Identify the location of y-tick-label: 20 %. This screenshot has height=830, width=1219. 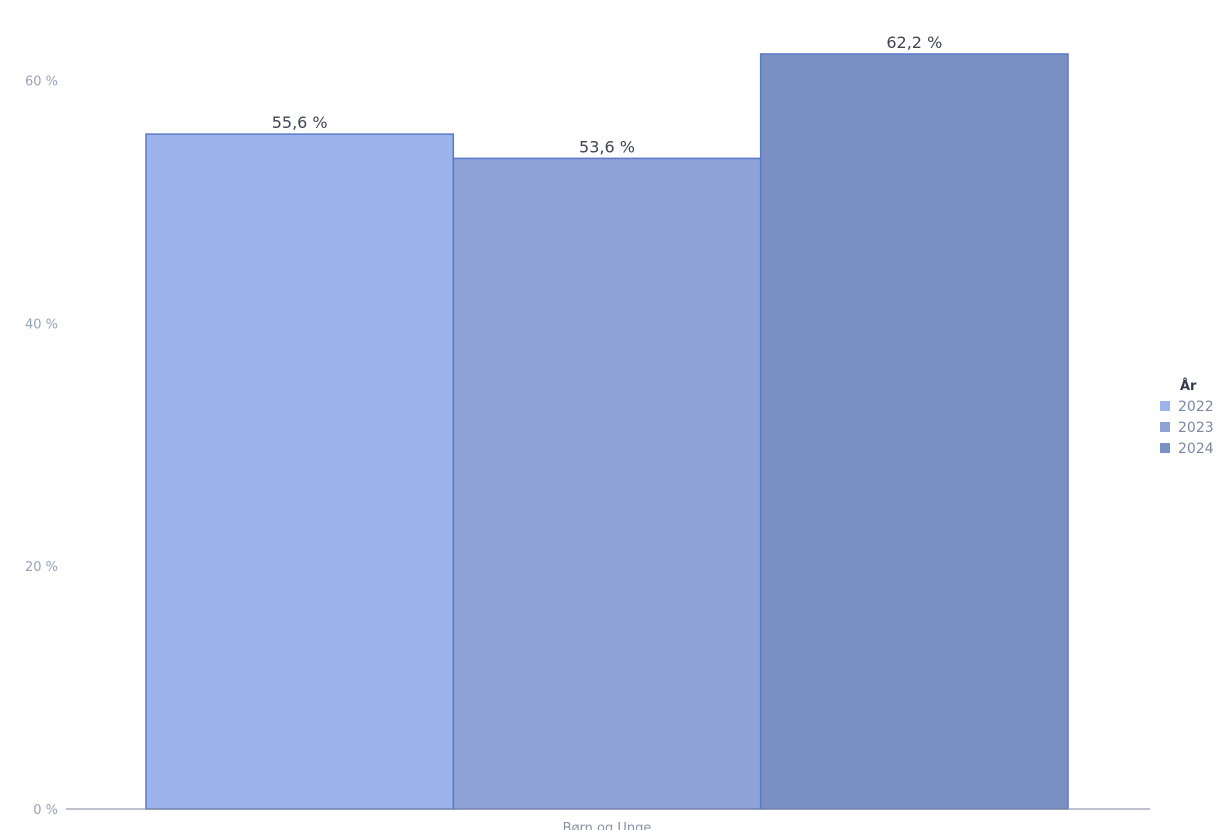
(41, 567).